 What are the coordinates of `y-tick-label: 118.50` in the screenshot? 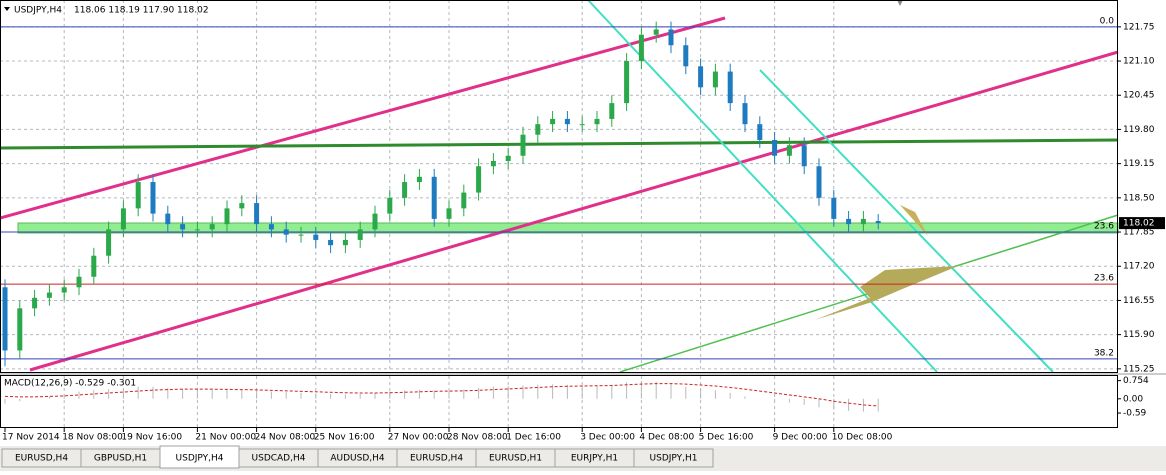 It's located at (1139, 198).